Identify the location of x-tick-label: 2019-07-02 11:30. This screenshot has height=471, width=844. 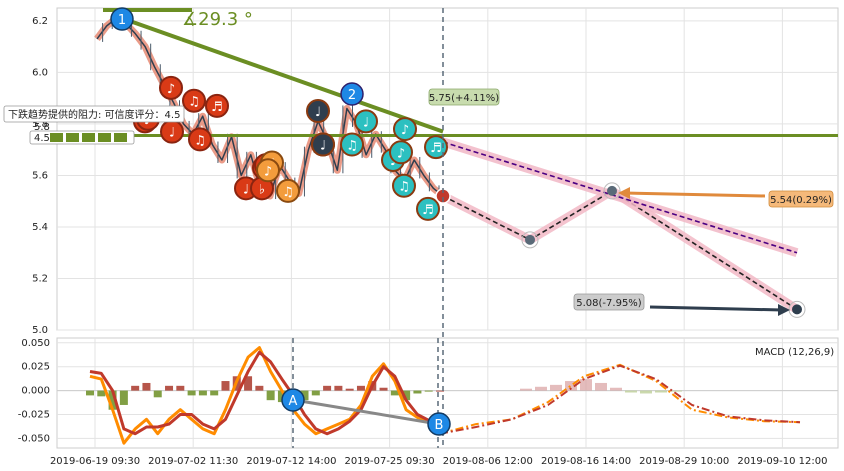
(193, 461).